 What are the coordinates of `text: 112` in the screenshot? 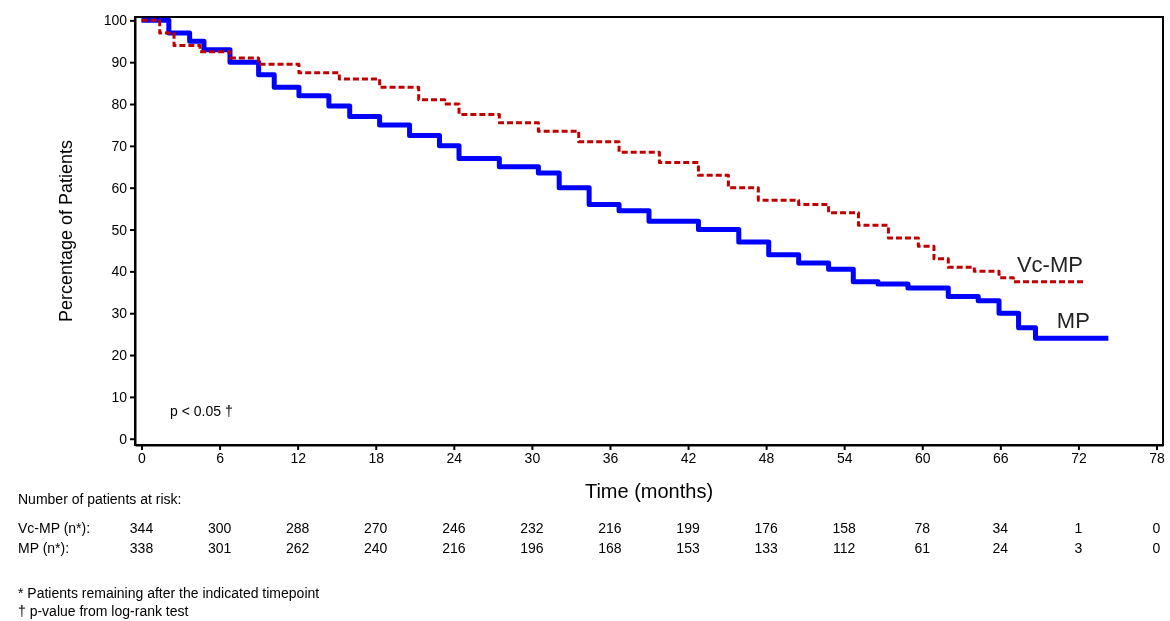 It's located at (844, 548).